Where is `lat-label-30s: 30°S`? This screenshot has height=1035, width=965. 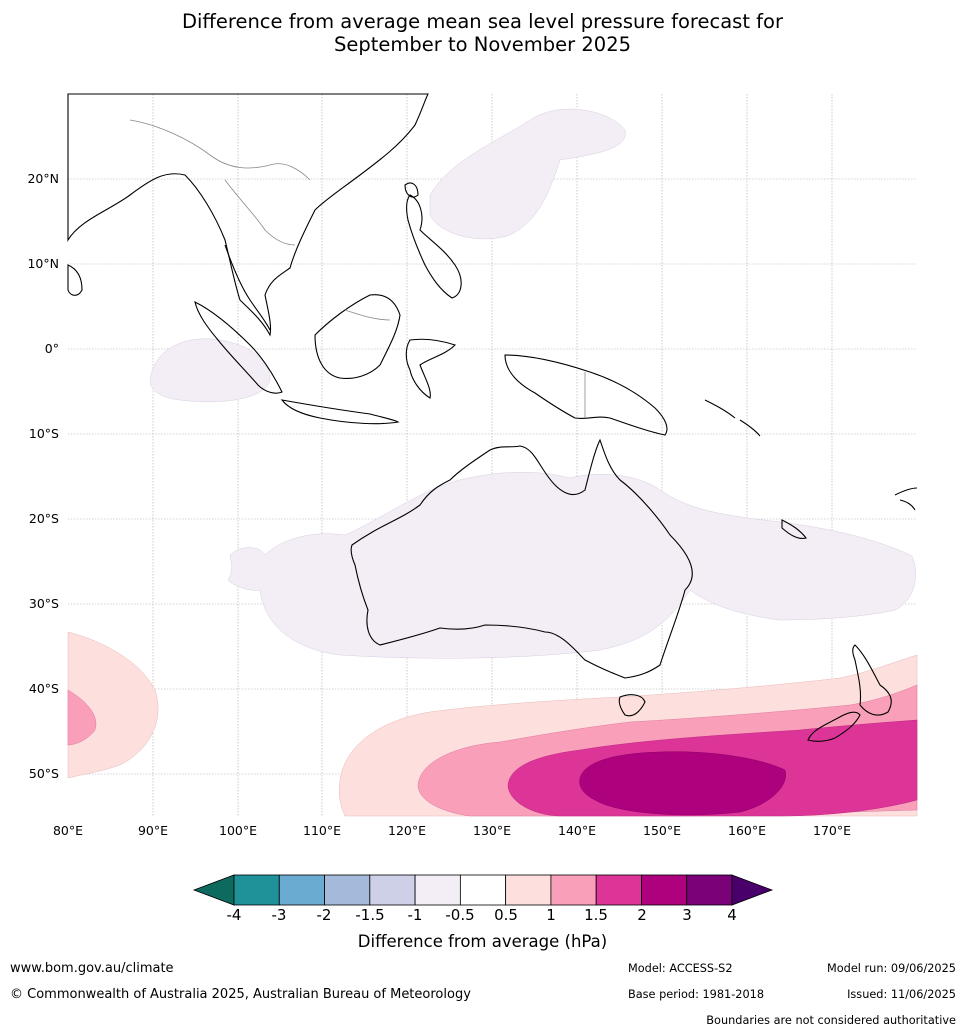
lat-label-30s: 30°S is located at coordinates (43, 603).